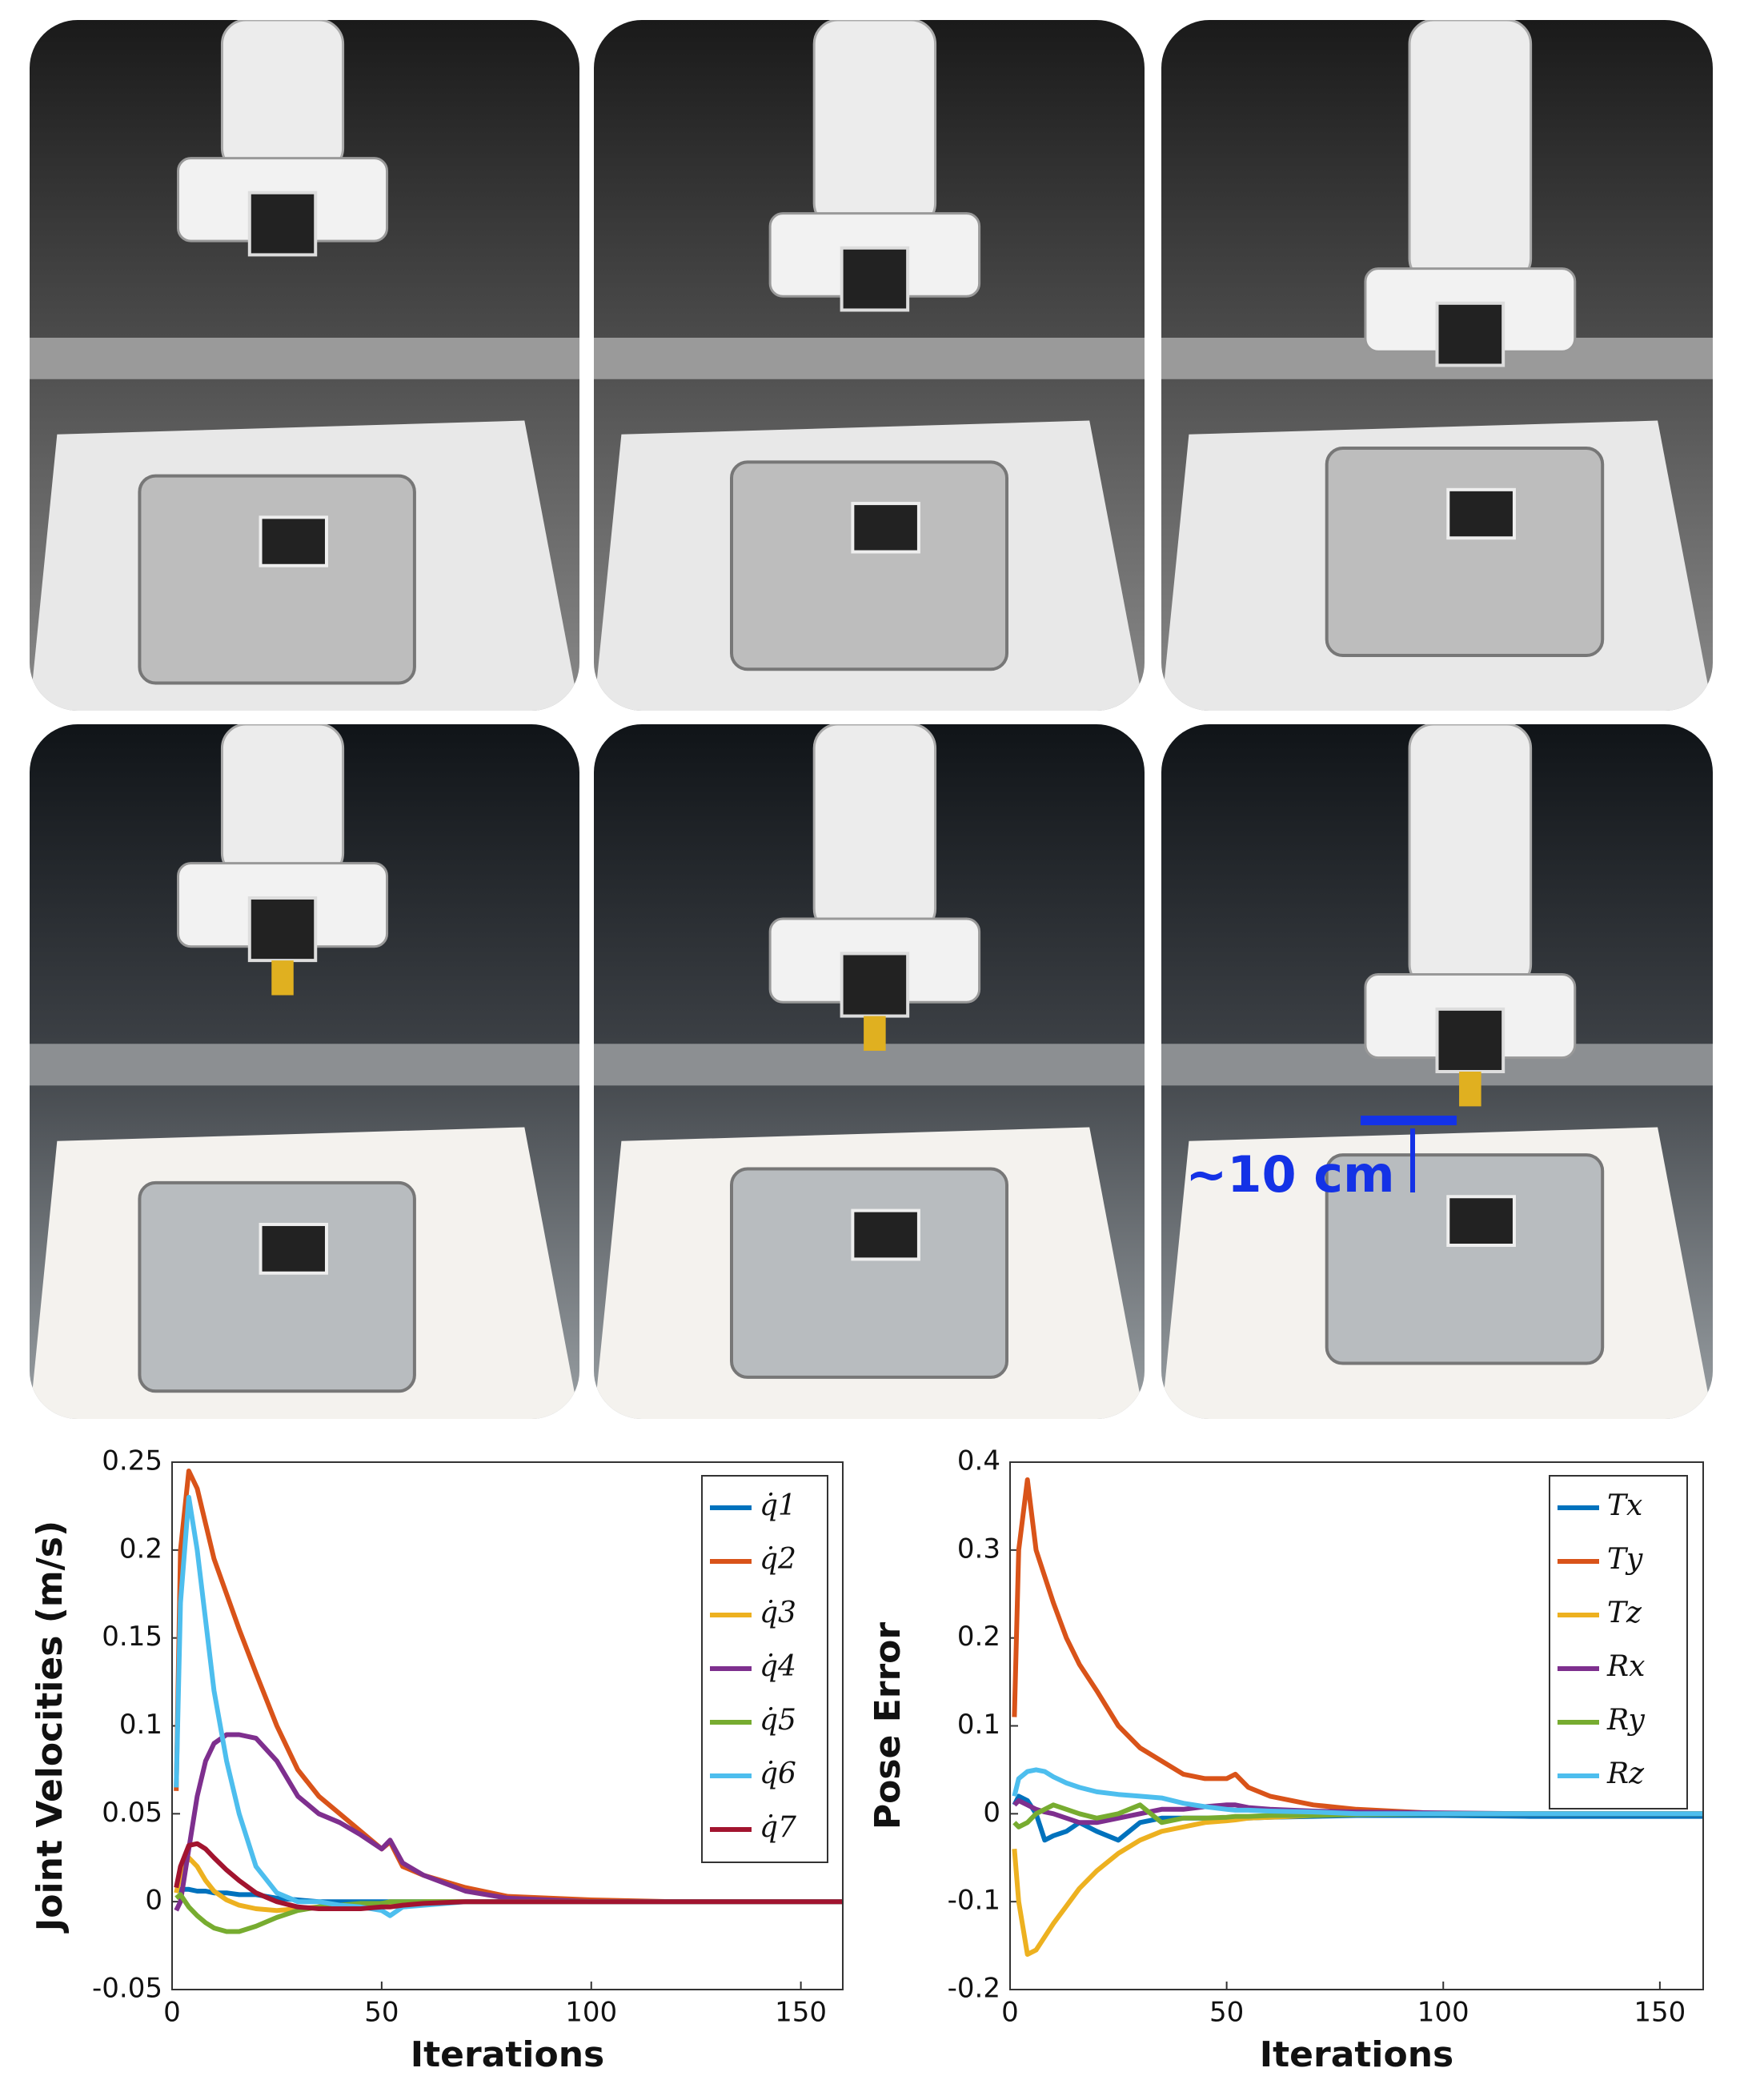 The height and width of the screenshot is (2100, 1744). What do you see at coordinates (778, 1773) in the screenshot?
I see `legend-label: q̇6` at bounding box center [778, 1773].